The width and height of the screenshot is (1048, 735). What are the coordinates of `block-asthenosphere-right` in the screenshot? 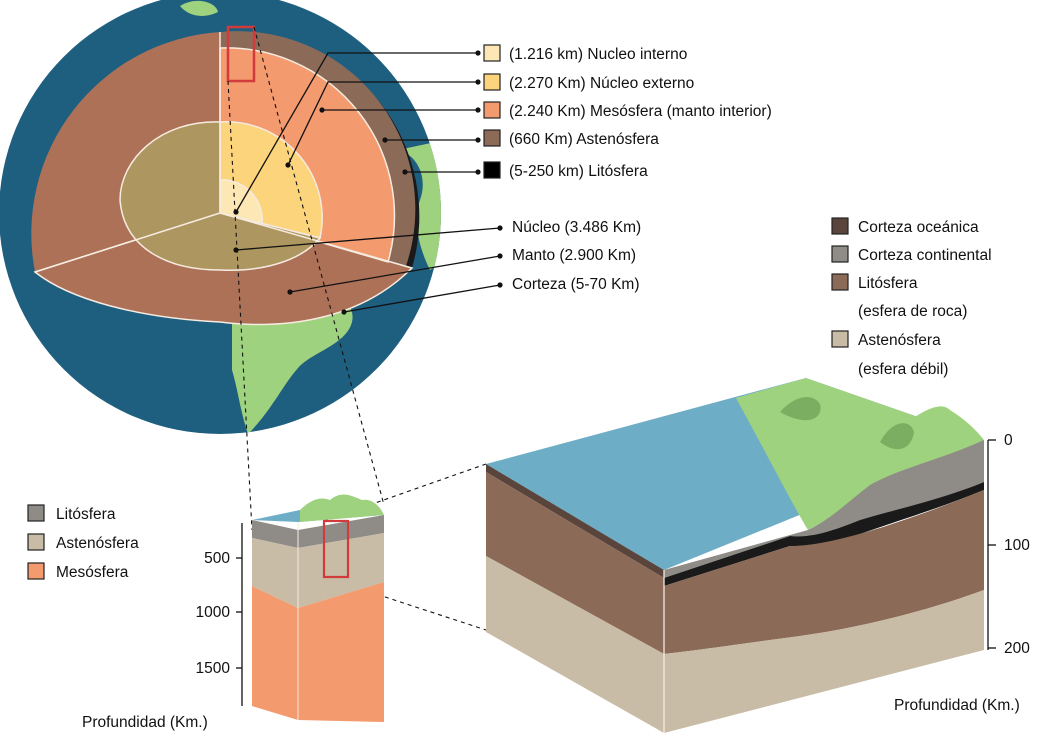 It's located at (824, 661).